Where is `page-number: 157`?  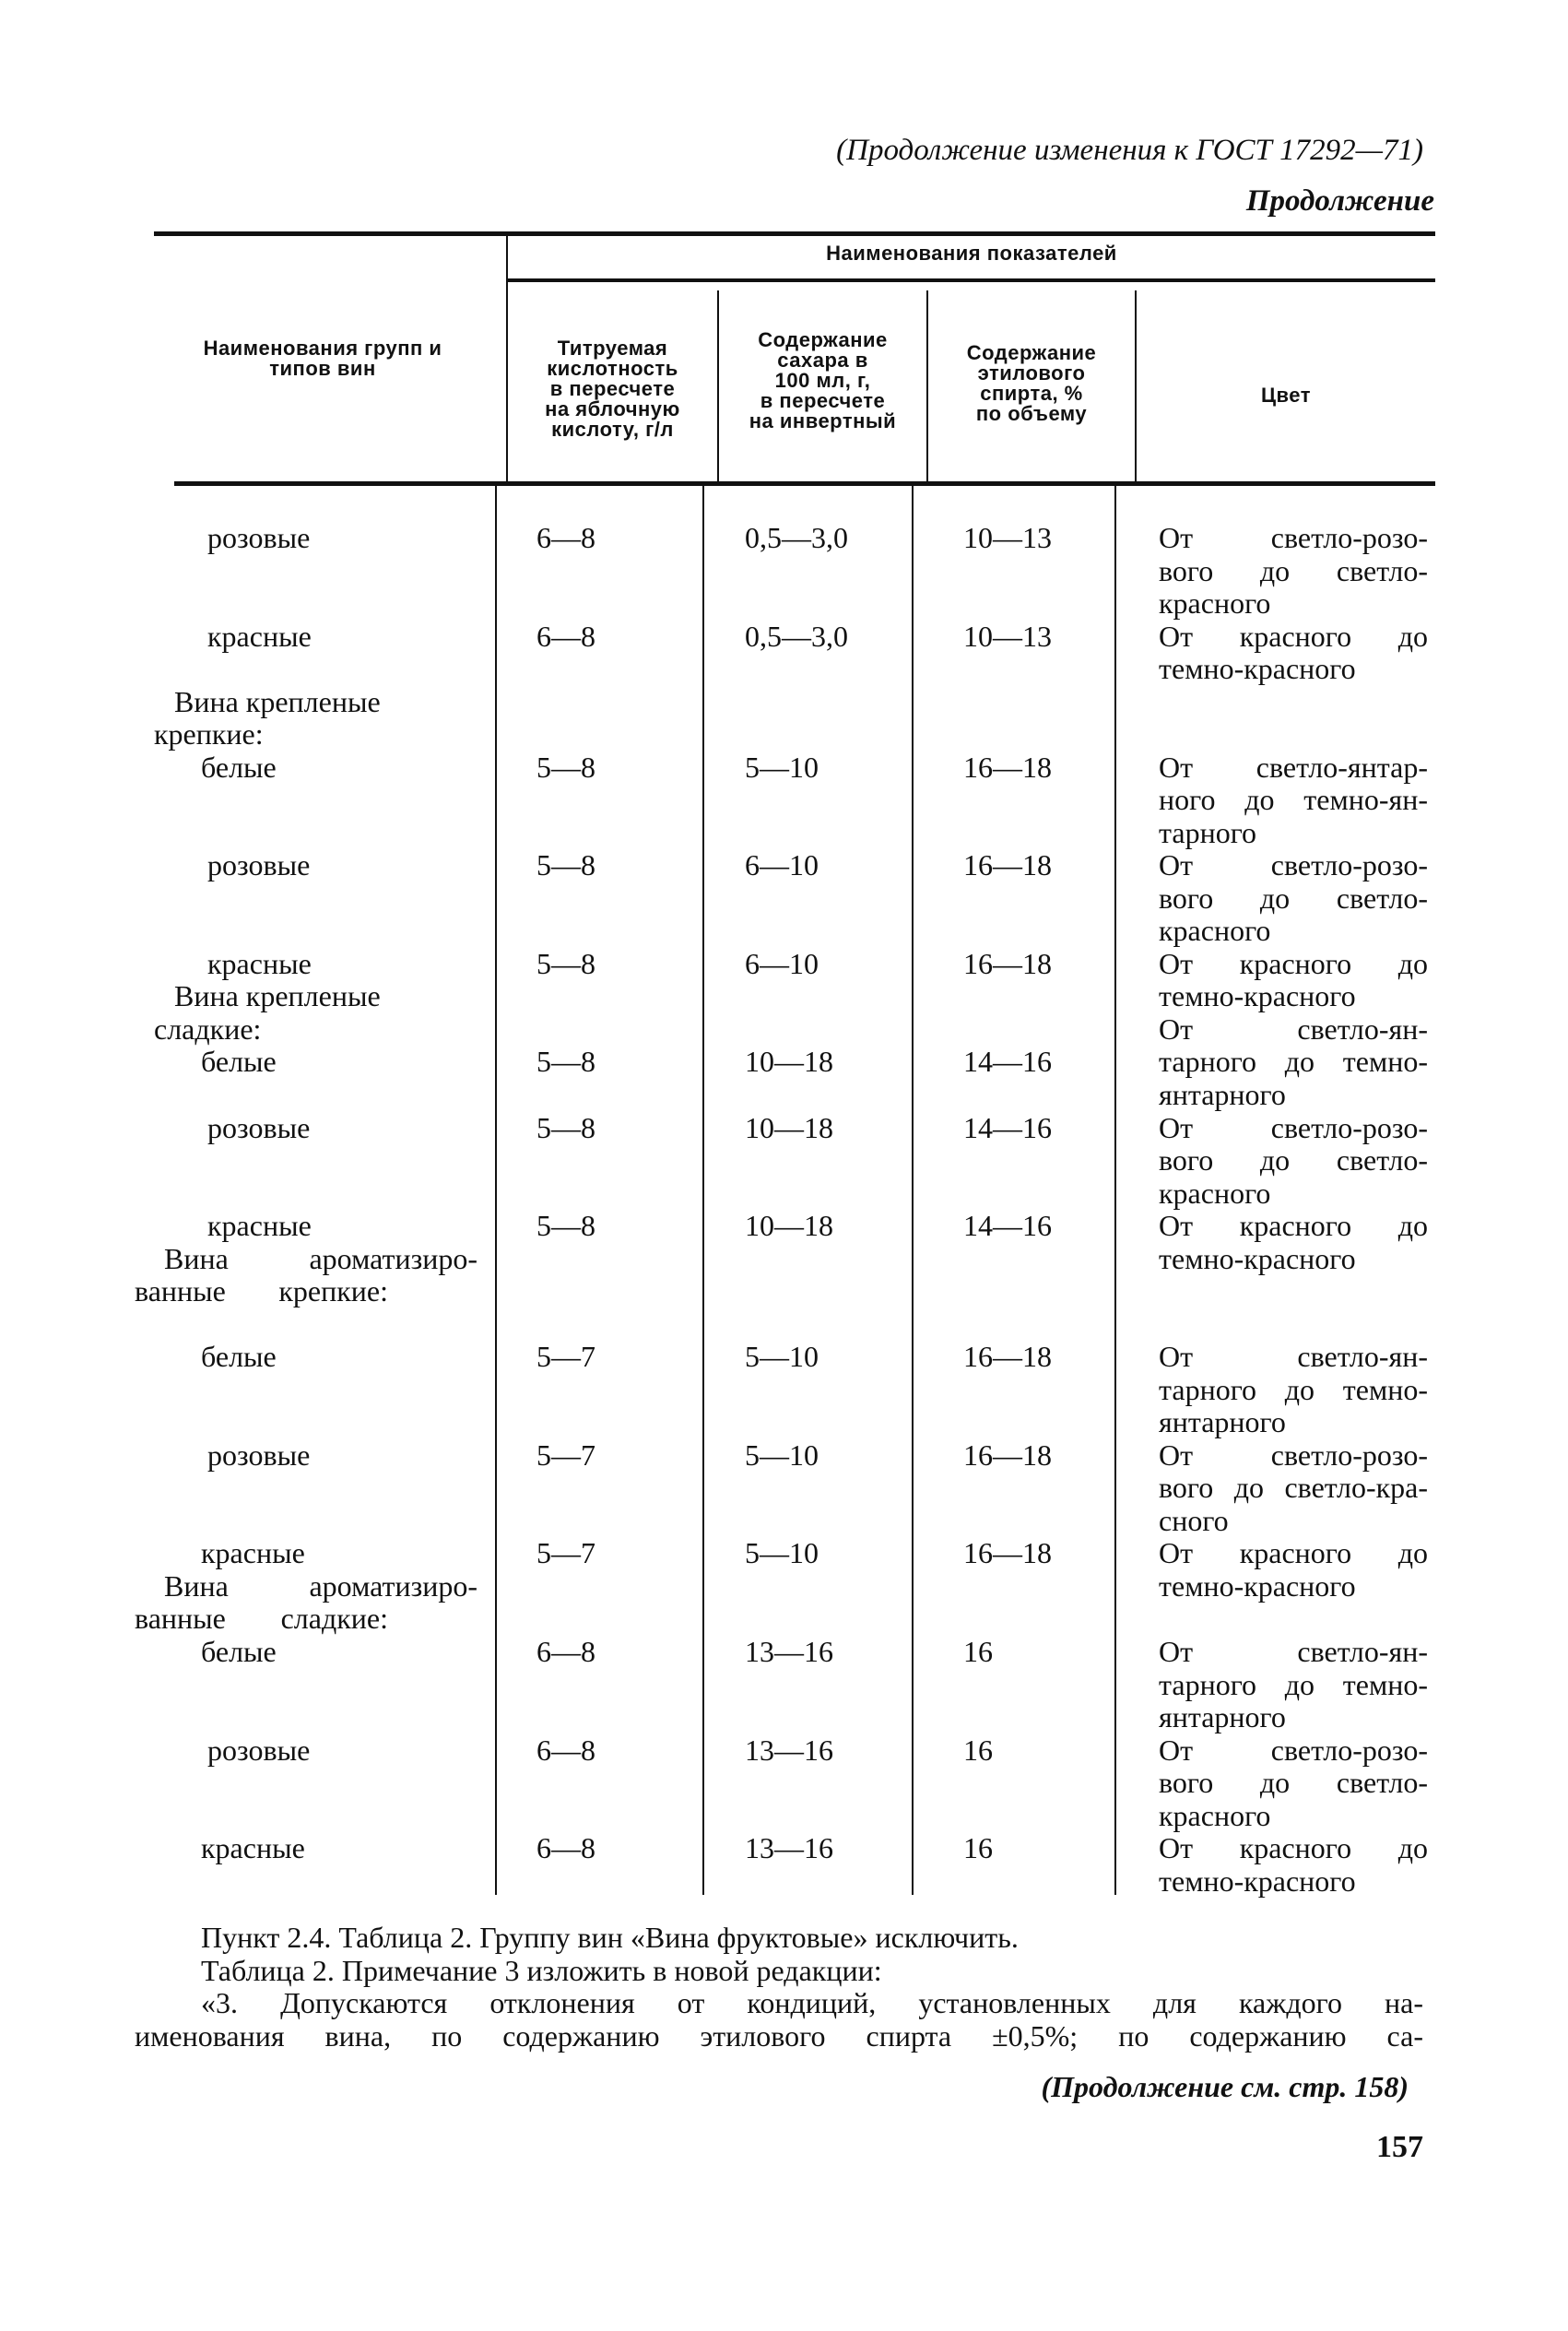 page-number: 157 is located at coordinates (1399, 2147).